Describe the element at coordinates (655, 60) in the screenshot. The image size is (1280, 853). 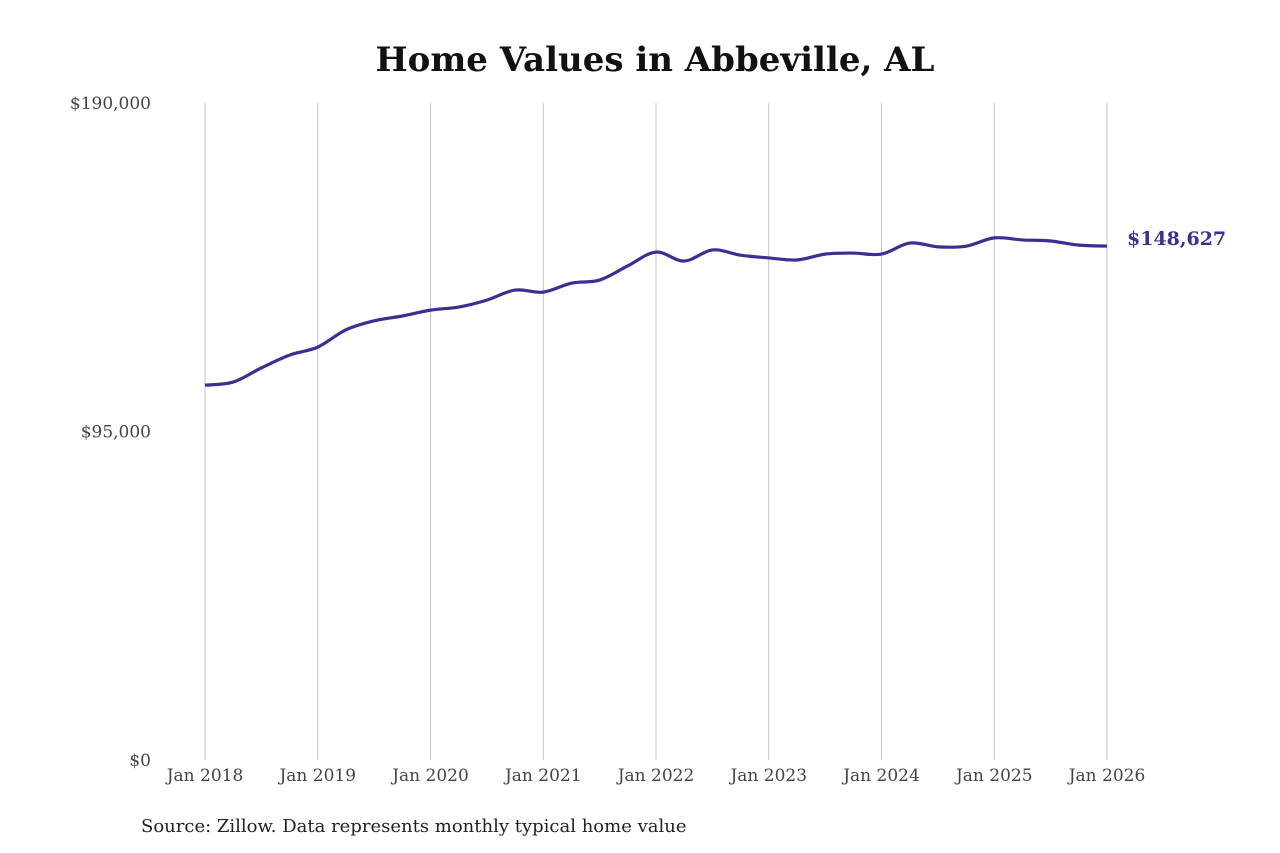
I see `chart-title: Home Values in Abbeville, AL` at that location.